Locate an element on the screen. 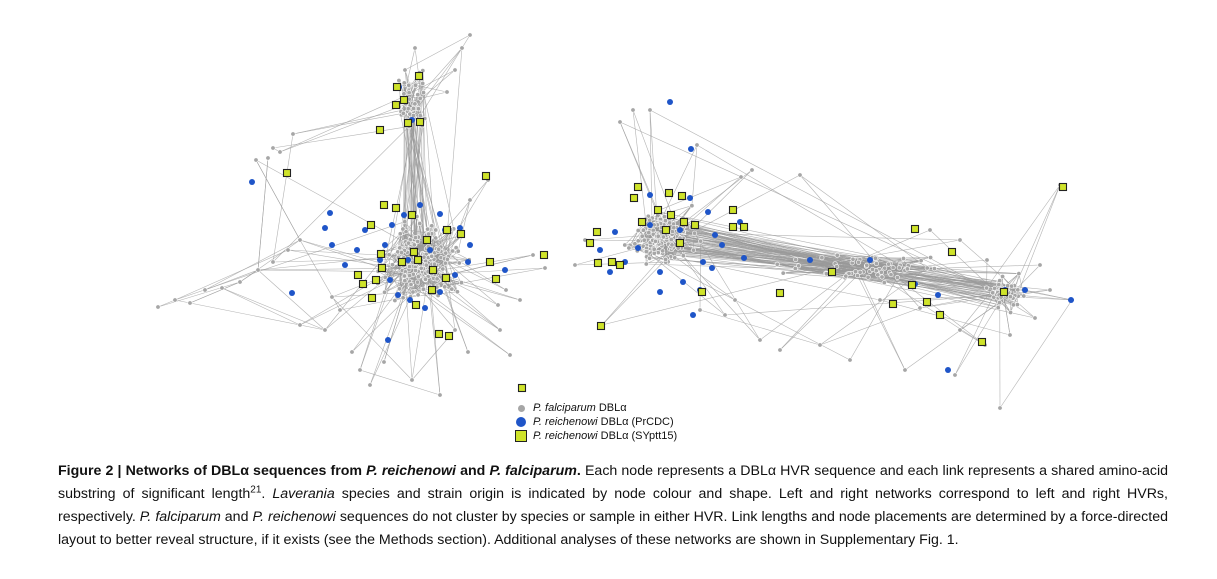 This screenshot has width=1217, height=579. blue-circle-icon is located at coordinates (521, 422).